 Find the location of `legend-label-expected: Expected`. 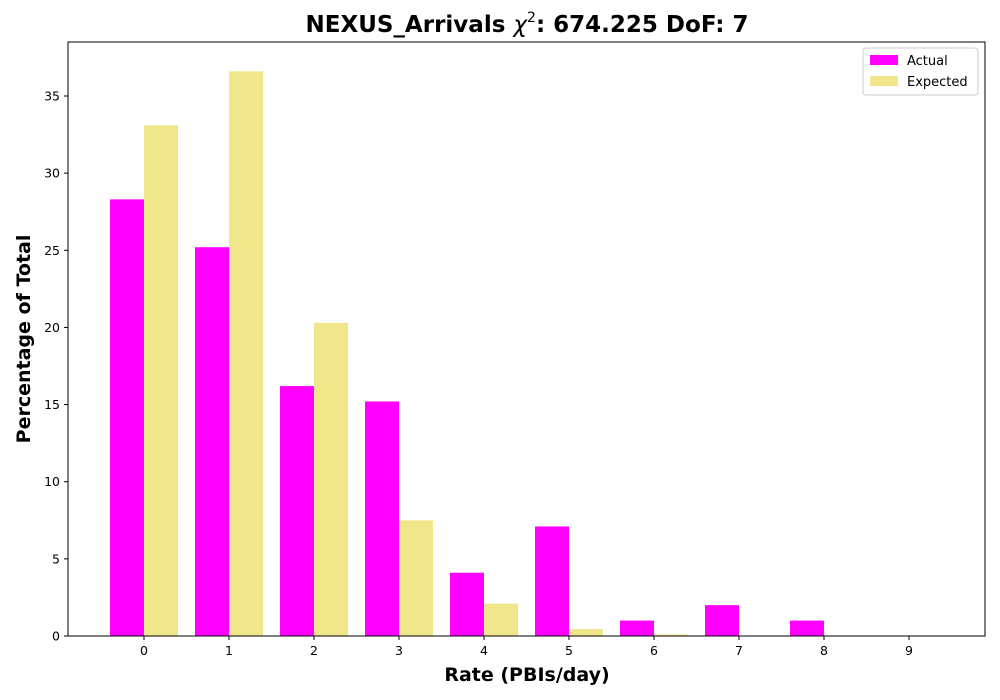

legend-label-expected: Expected is located at coordinates (937, 82).